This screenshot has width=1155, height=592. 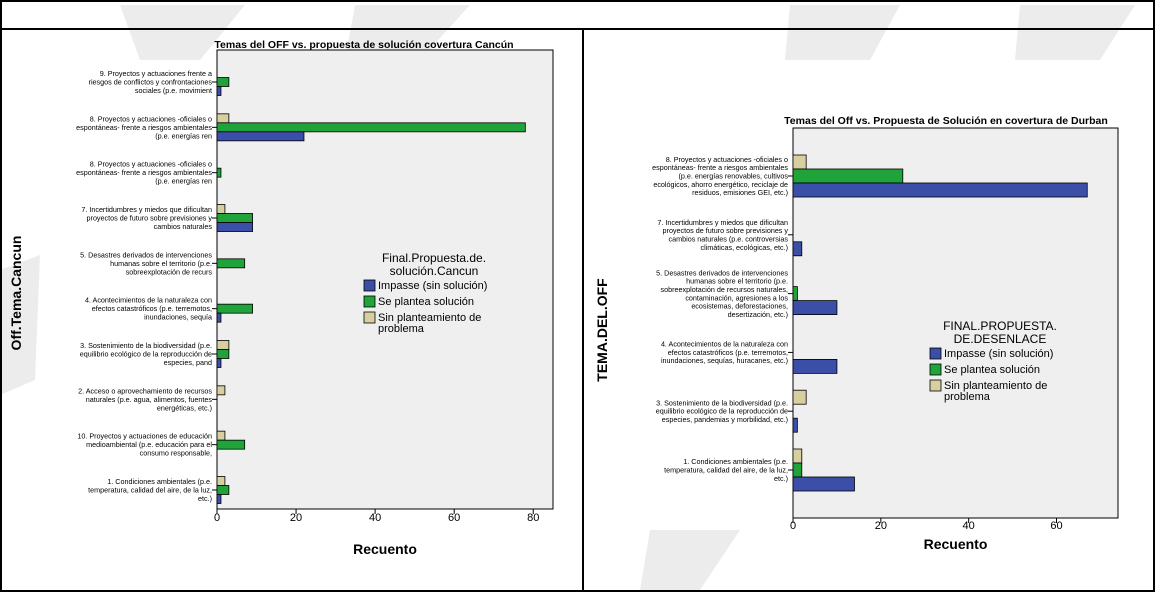 What do you see at coordinates (935, 353) in the screenshot?
I see `legend-swatch-impasse` at bounding box center [935, 353].